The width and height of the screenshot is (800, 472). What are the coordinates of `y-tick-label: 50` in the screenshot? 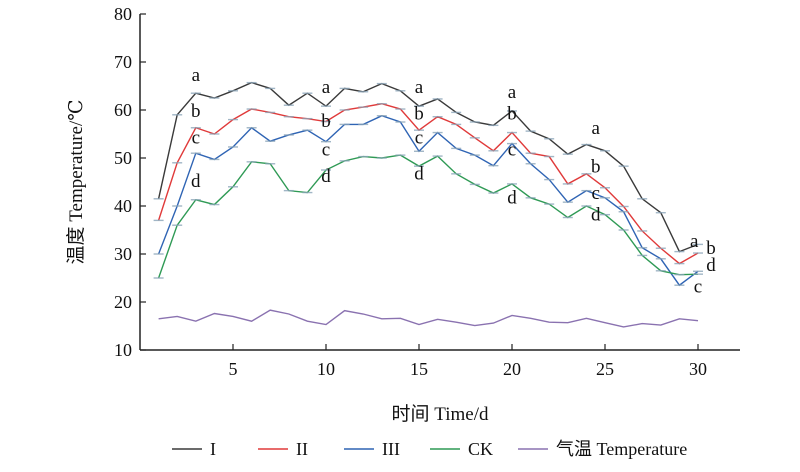 It's located at (123, 158).